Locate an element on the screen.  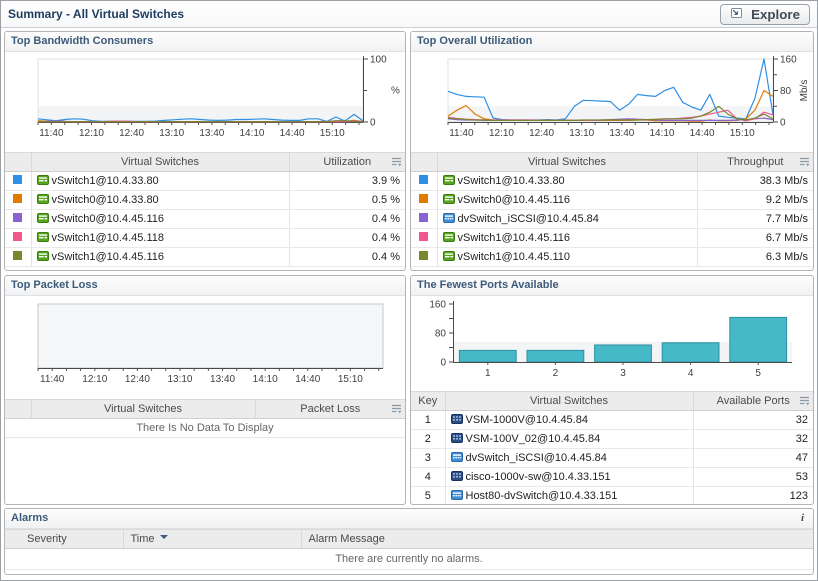
table-row: vSwitch0@10.4.33.80 0.5 % is located at coordinates (205, 200).